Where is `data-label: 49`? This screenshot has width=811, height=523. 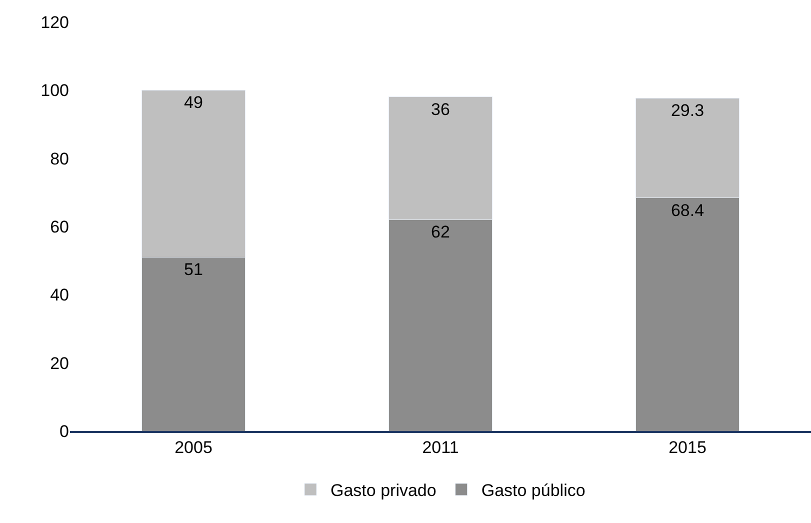
data-label: 49 is located at coordinates (193, 102).